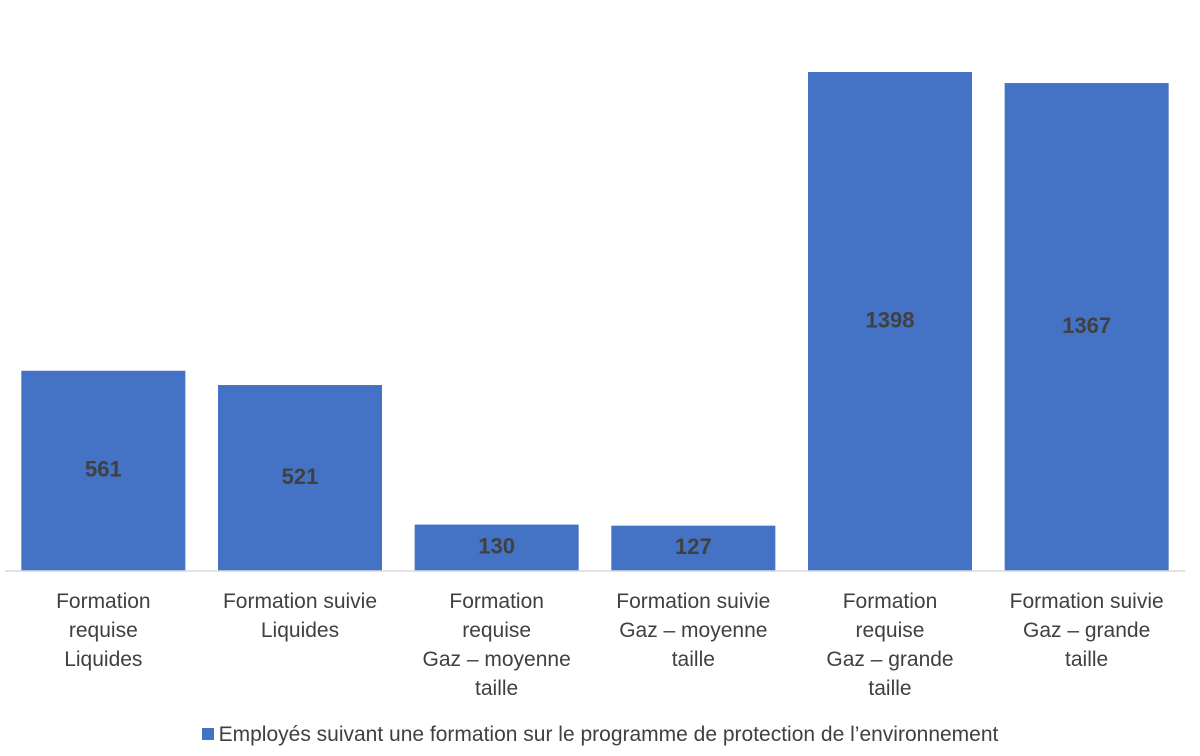 The width and height of the screenshot is (1200, 756). I want to click on x-tick-label: Formation requise Gaz – grande taille, so click(890, 645).